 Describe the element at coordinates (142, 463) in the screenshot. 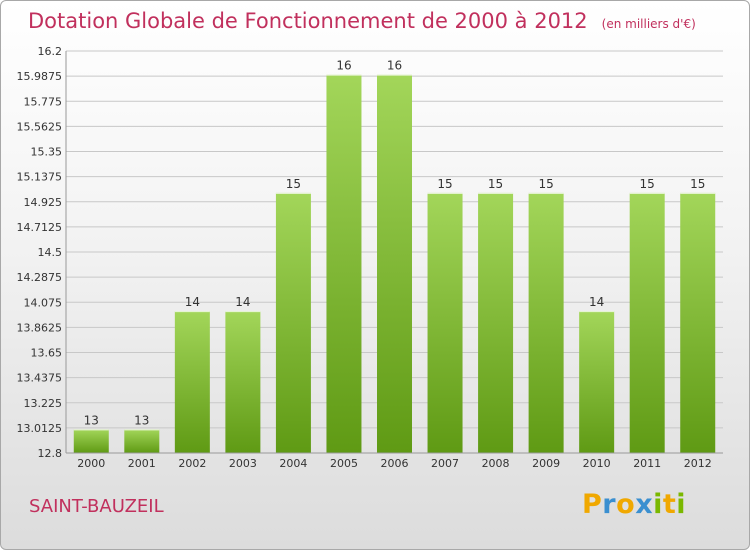

I see `x-tick-label: 2001` at that location.